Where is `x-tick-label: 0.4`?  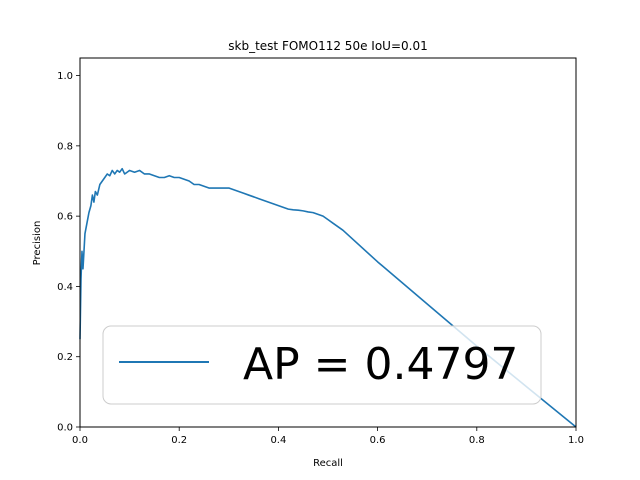
x-tick-label: 0.4 is located at coordinates (278, 440).